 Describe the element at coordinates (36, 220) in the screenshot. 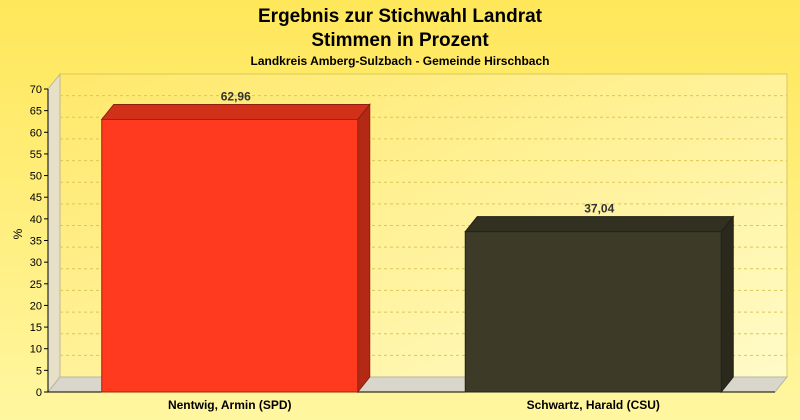

I see `y-tick-label: 40` at that location.